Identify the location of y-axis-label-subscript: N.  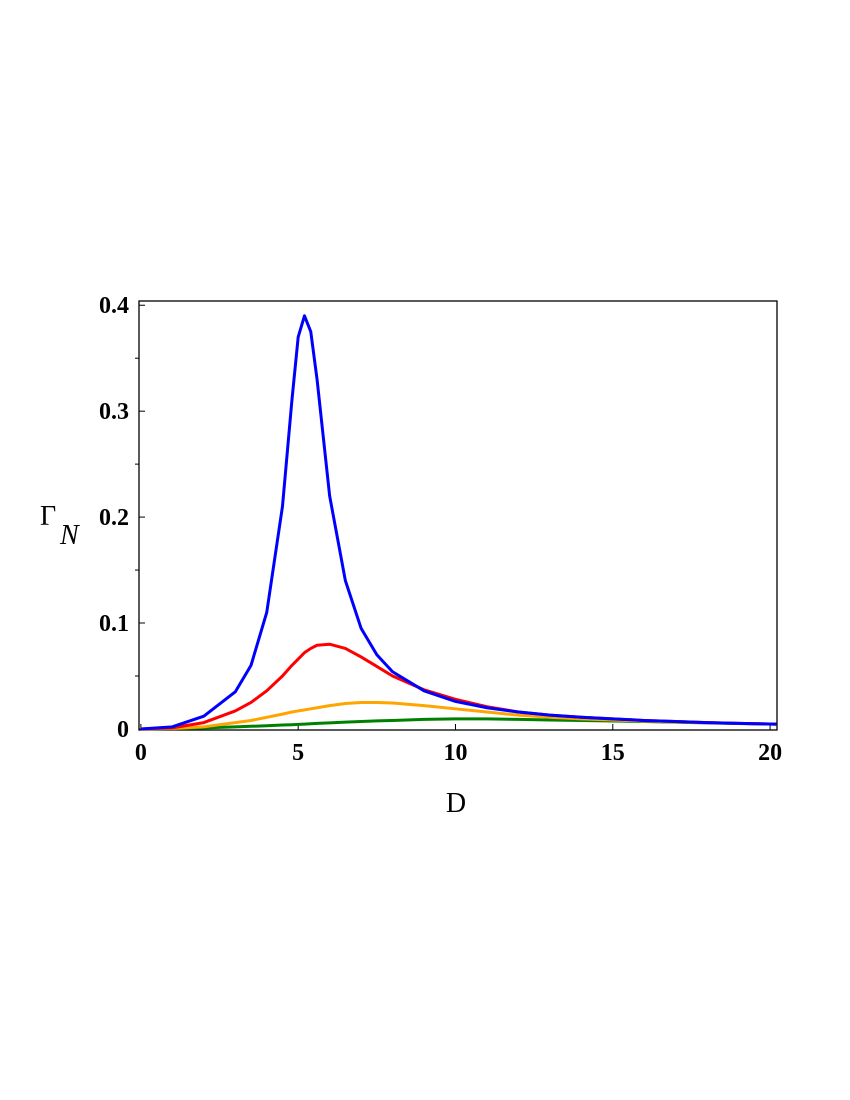
(69, 535).